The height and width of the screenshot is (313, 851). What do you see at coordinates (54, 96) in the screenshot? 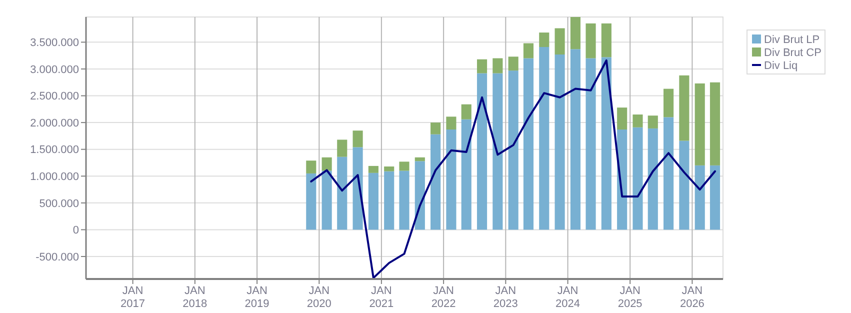
I see `y-tick-label: 2.500.000` at bounding box center [54, 96].